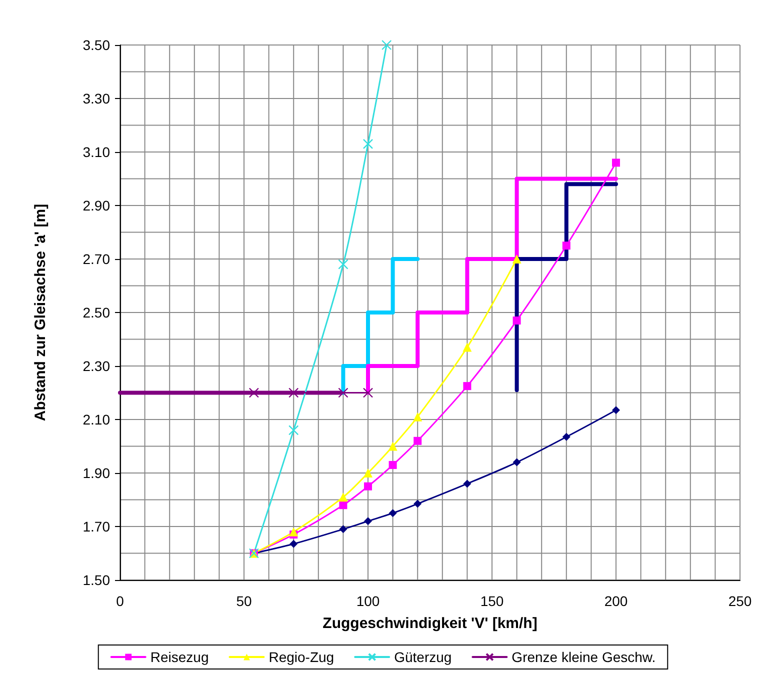 The height and width of the screenshot is (673, 766). I want to click on legend-label: Regio-Zug, so click(301, 657).